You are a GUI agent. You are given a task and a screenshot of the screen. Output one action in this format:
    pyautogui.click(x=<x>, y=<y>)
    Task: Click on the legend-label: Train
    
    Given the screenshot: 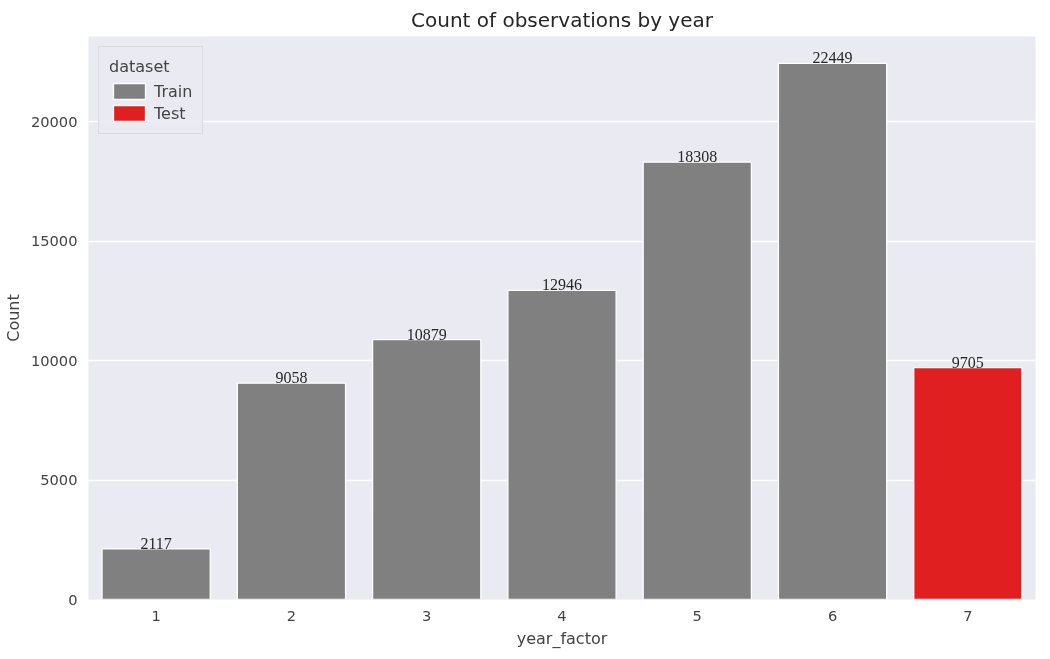 What is the action you would take?
    pyautogui.click(x=173, y=91)
    